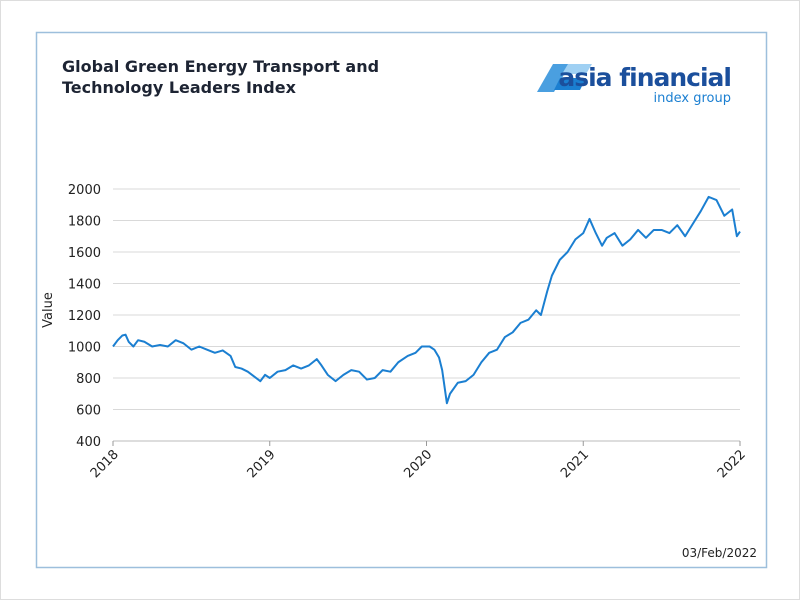  I want to click on date-annotation: 03/Feb/2022, so click(719, 553).